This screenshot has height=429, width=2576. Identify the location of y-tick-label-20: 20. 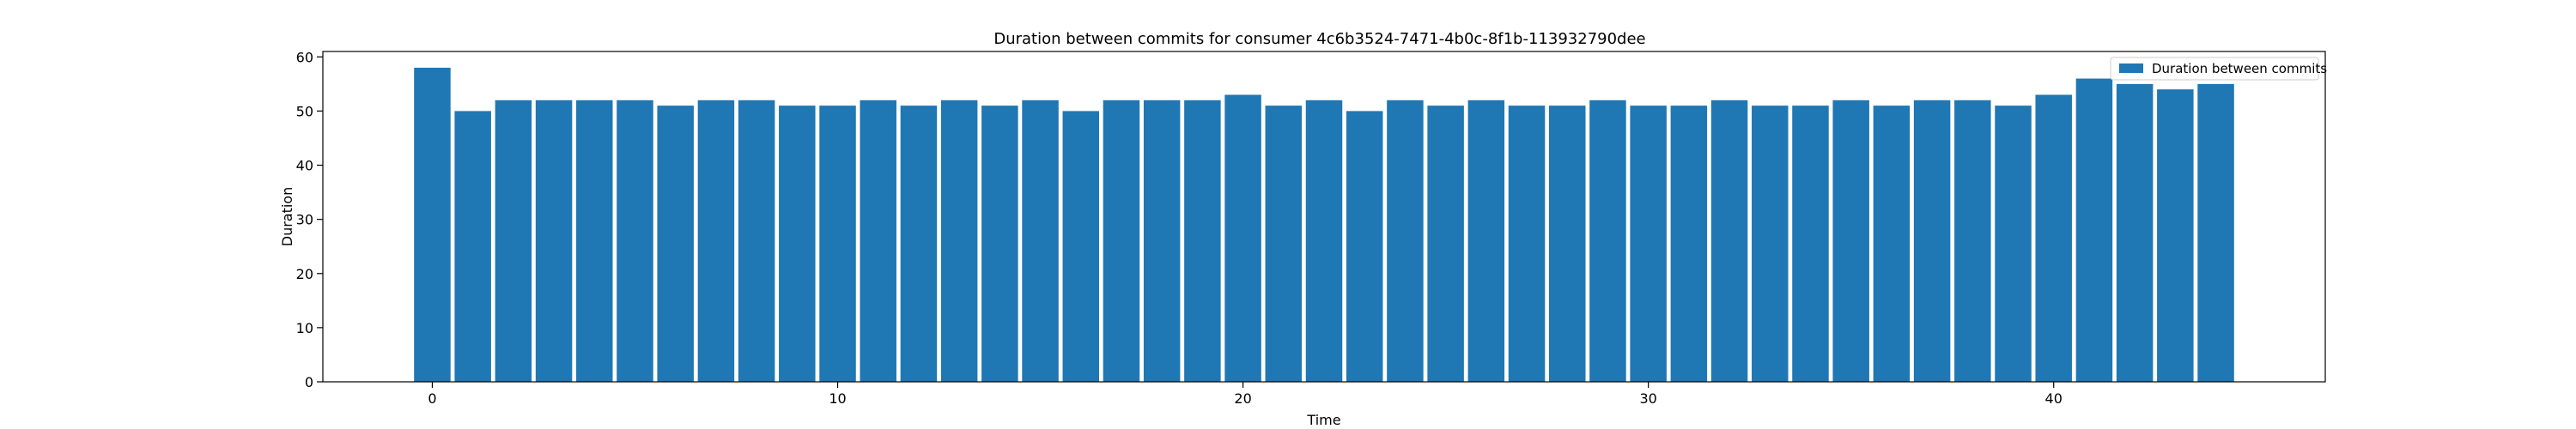
(304, 274).